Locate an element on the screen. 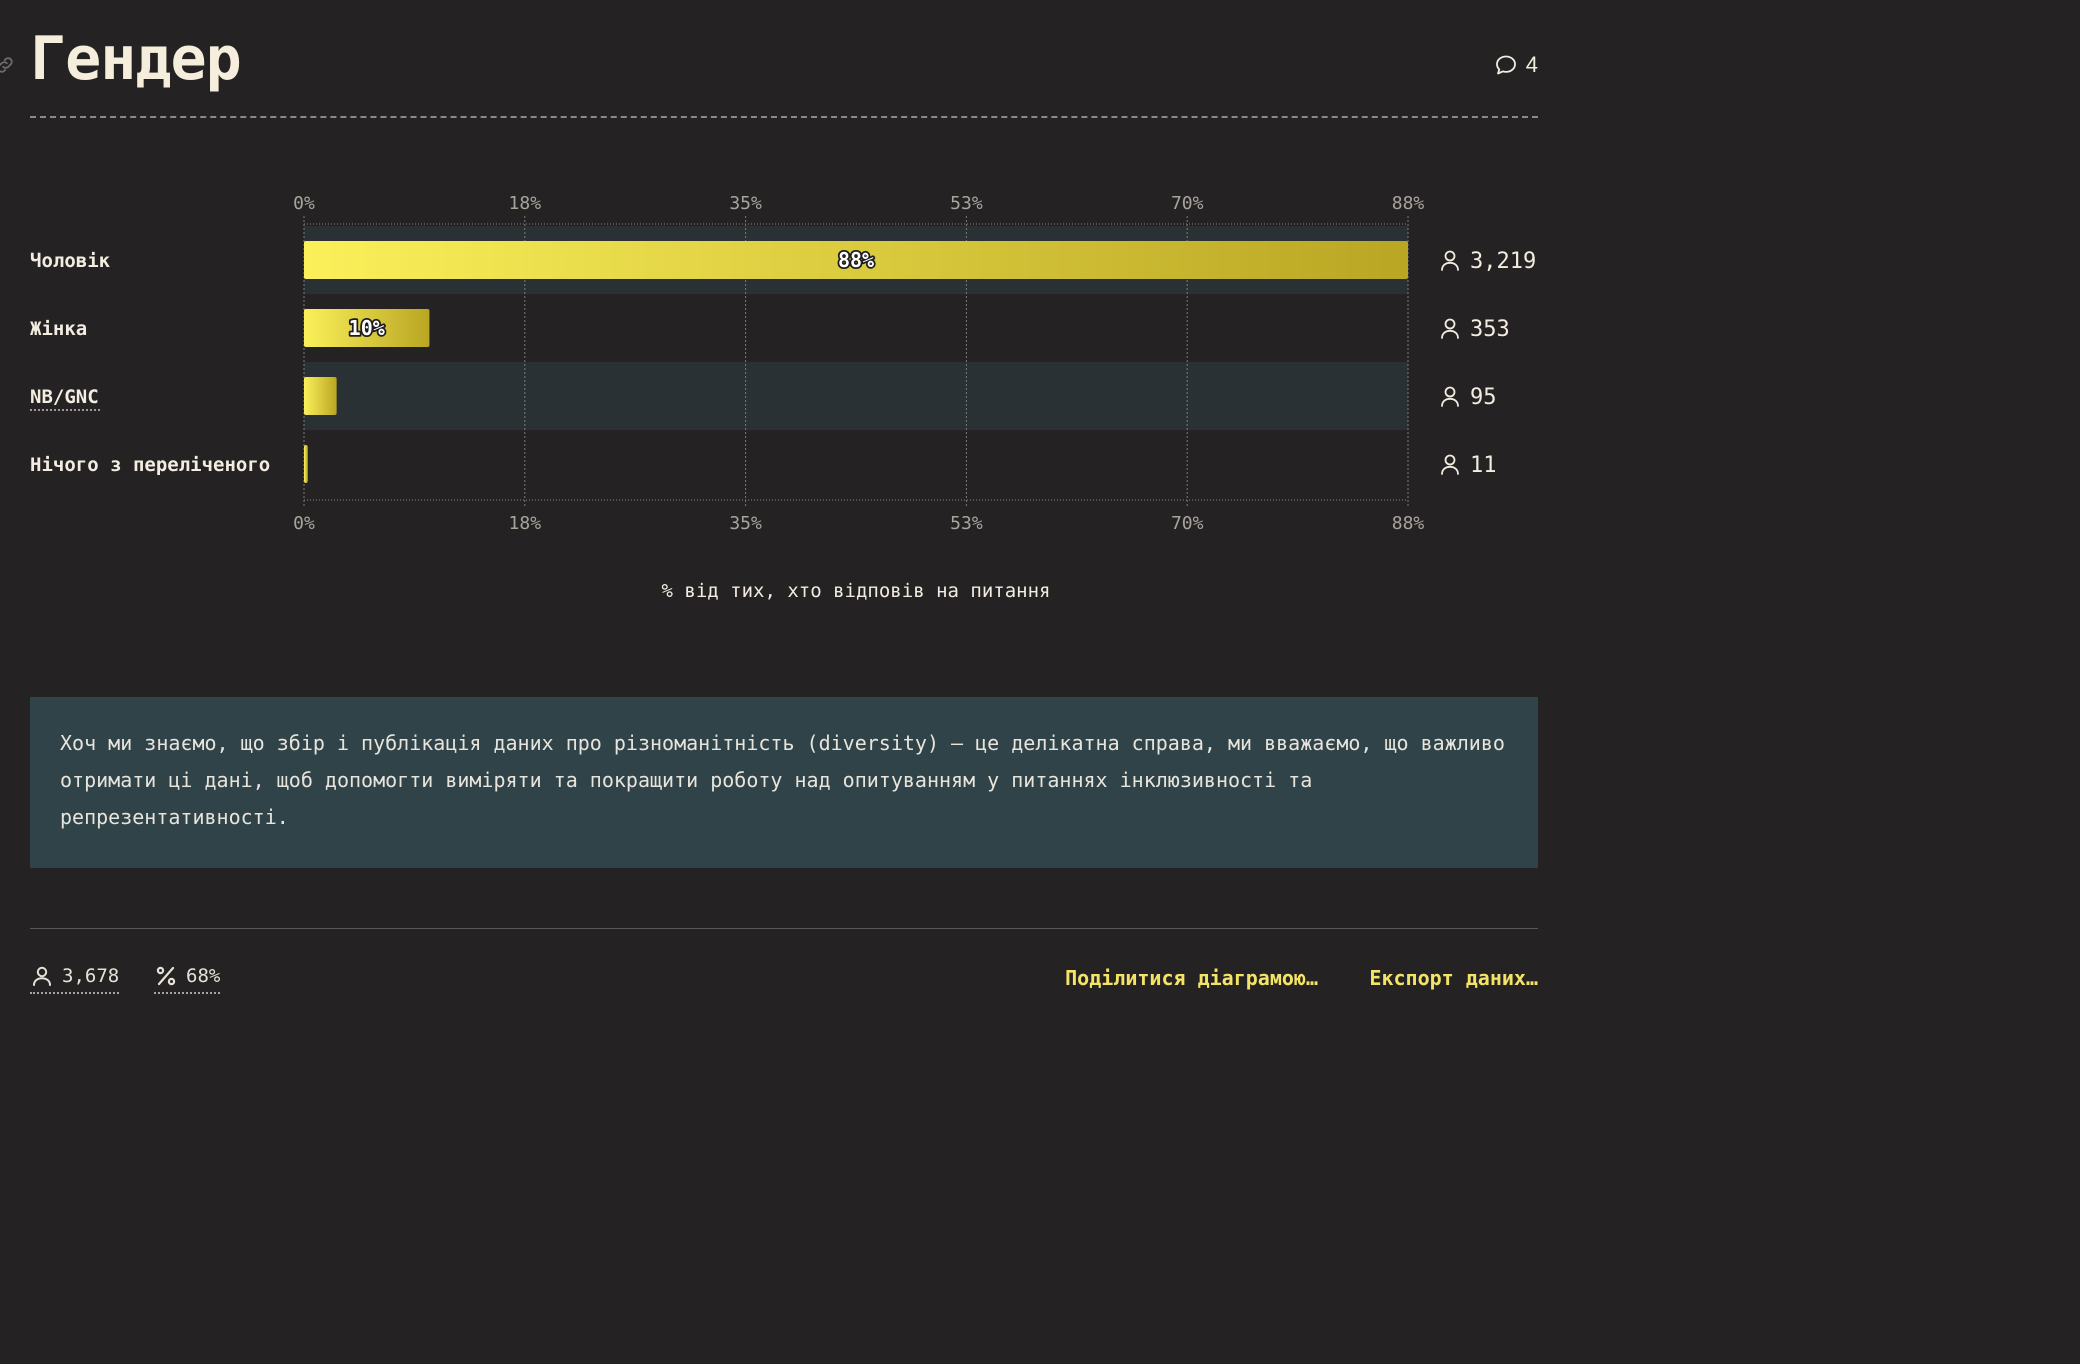  x-tick-label-top: 0% is located at coordinates (304, 203).